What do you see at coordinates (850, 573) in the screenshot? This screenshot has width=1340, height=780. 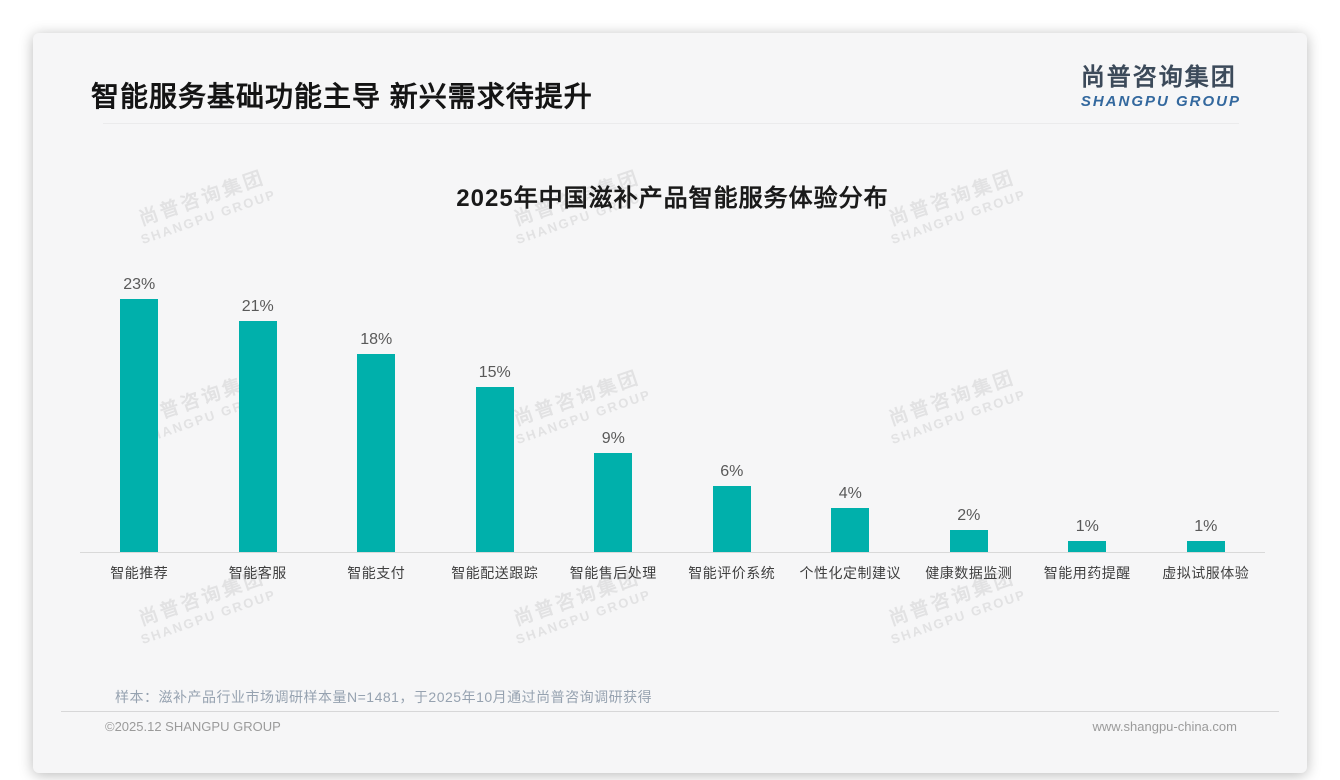 I see `category-label: 个性化定制建议` at bounding box center [850, 573].